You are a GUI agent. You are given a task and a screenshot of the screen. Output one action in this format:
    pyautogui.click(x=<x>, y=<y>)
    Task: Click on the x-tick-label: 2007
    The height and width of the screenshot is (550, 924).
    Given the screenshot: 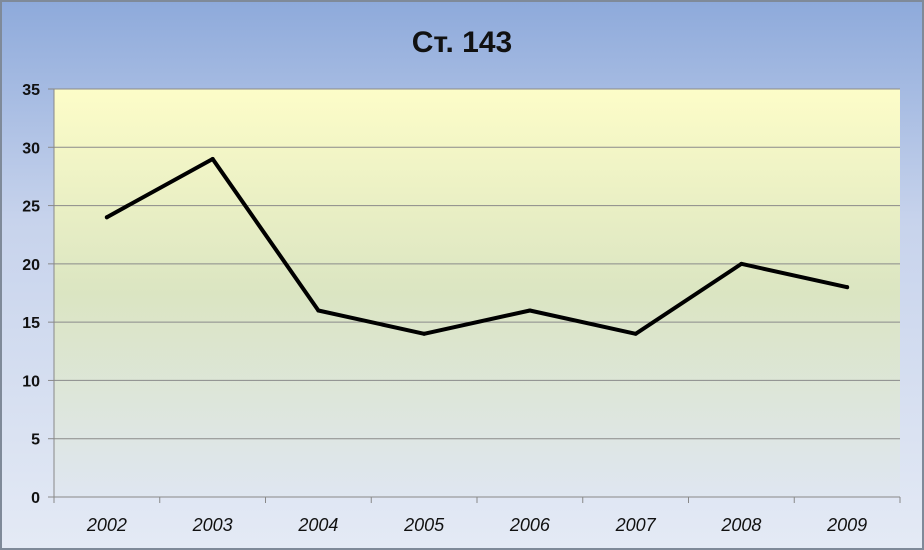 What is the action you would take?
    pyautogui.click(x=636, y=525)
    